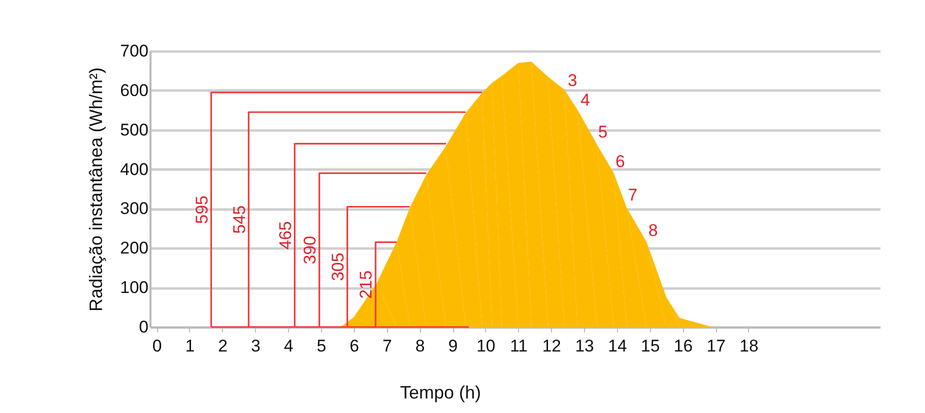 Image resolution: width=925 pixels, height=413 pixels. Describe the element at coordinates (650, 346) in the screenshot. I see `x-tick-label: 15` at that location.